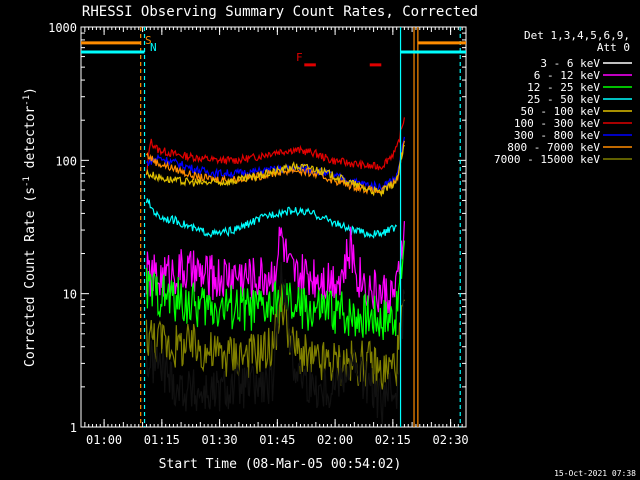 This screenshot has width=640, height=480. What do you see at coordinates (70, 295) in the screenshot?
I see `y-tick-label: 10` at bounding box center [70, 295].